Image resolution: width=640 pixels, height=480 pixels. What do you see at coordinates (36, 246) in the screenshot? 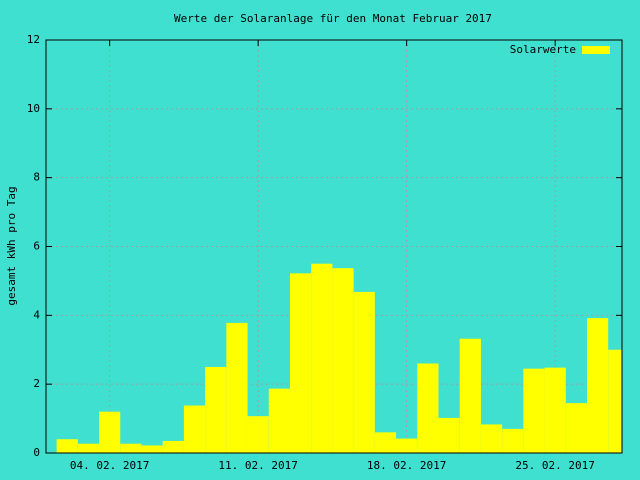
I see `y-tick-label: 6` at bounding box center [36, 246].